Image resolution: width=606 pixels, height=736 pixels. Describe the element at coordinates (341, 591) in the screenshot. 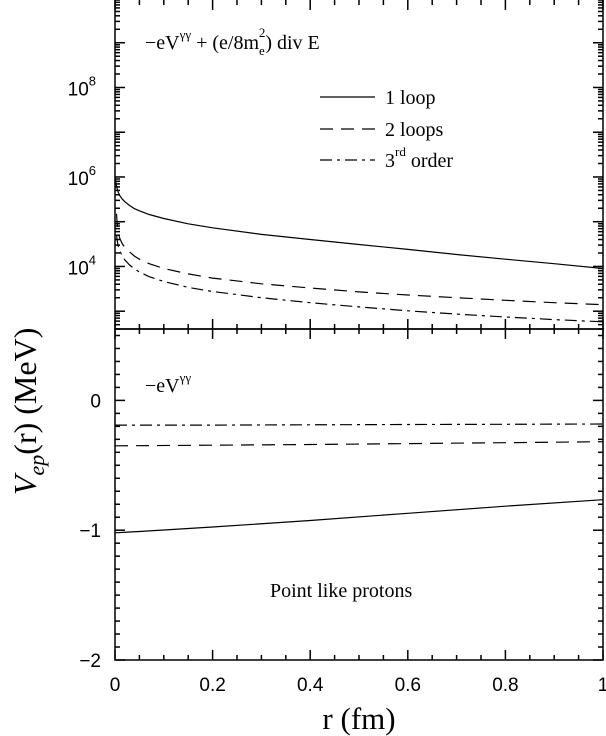

I see `point-like-protons-label: Point like protons` at that location.